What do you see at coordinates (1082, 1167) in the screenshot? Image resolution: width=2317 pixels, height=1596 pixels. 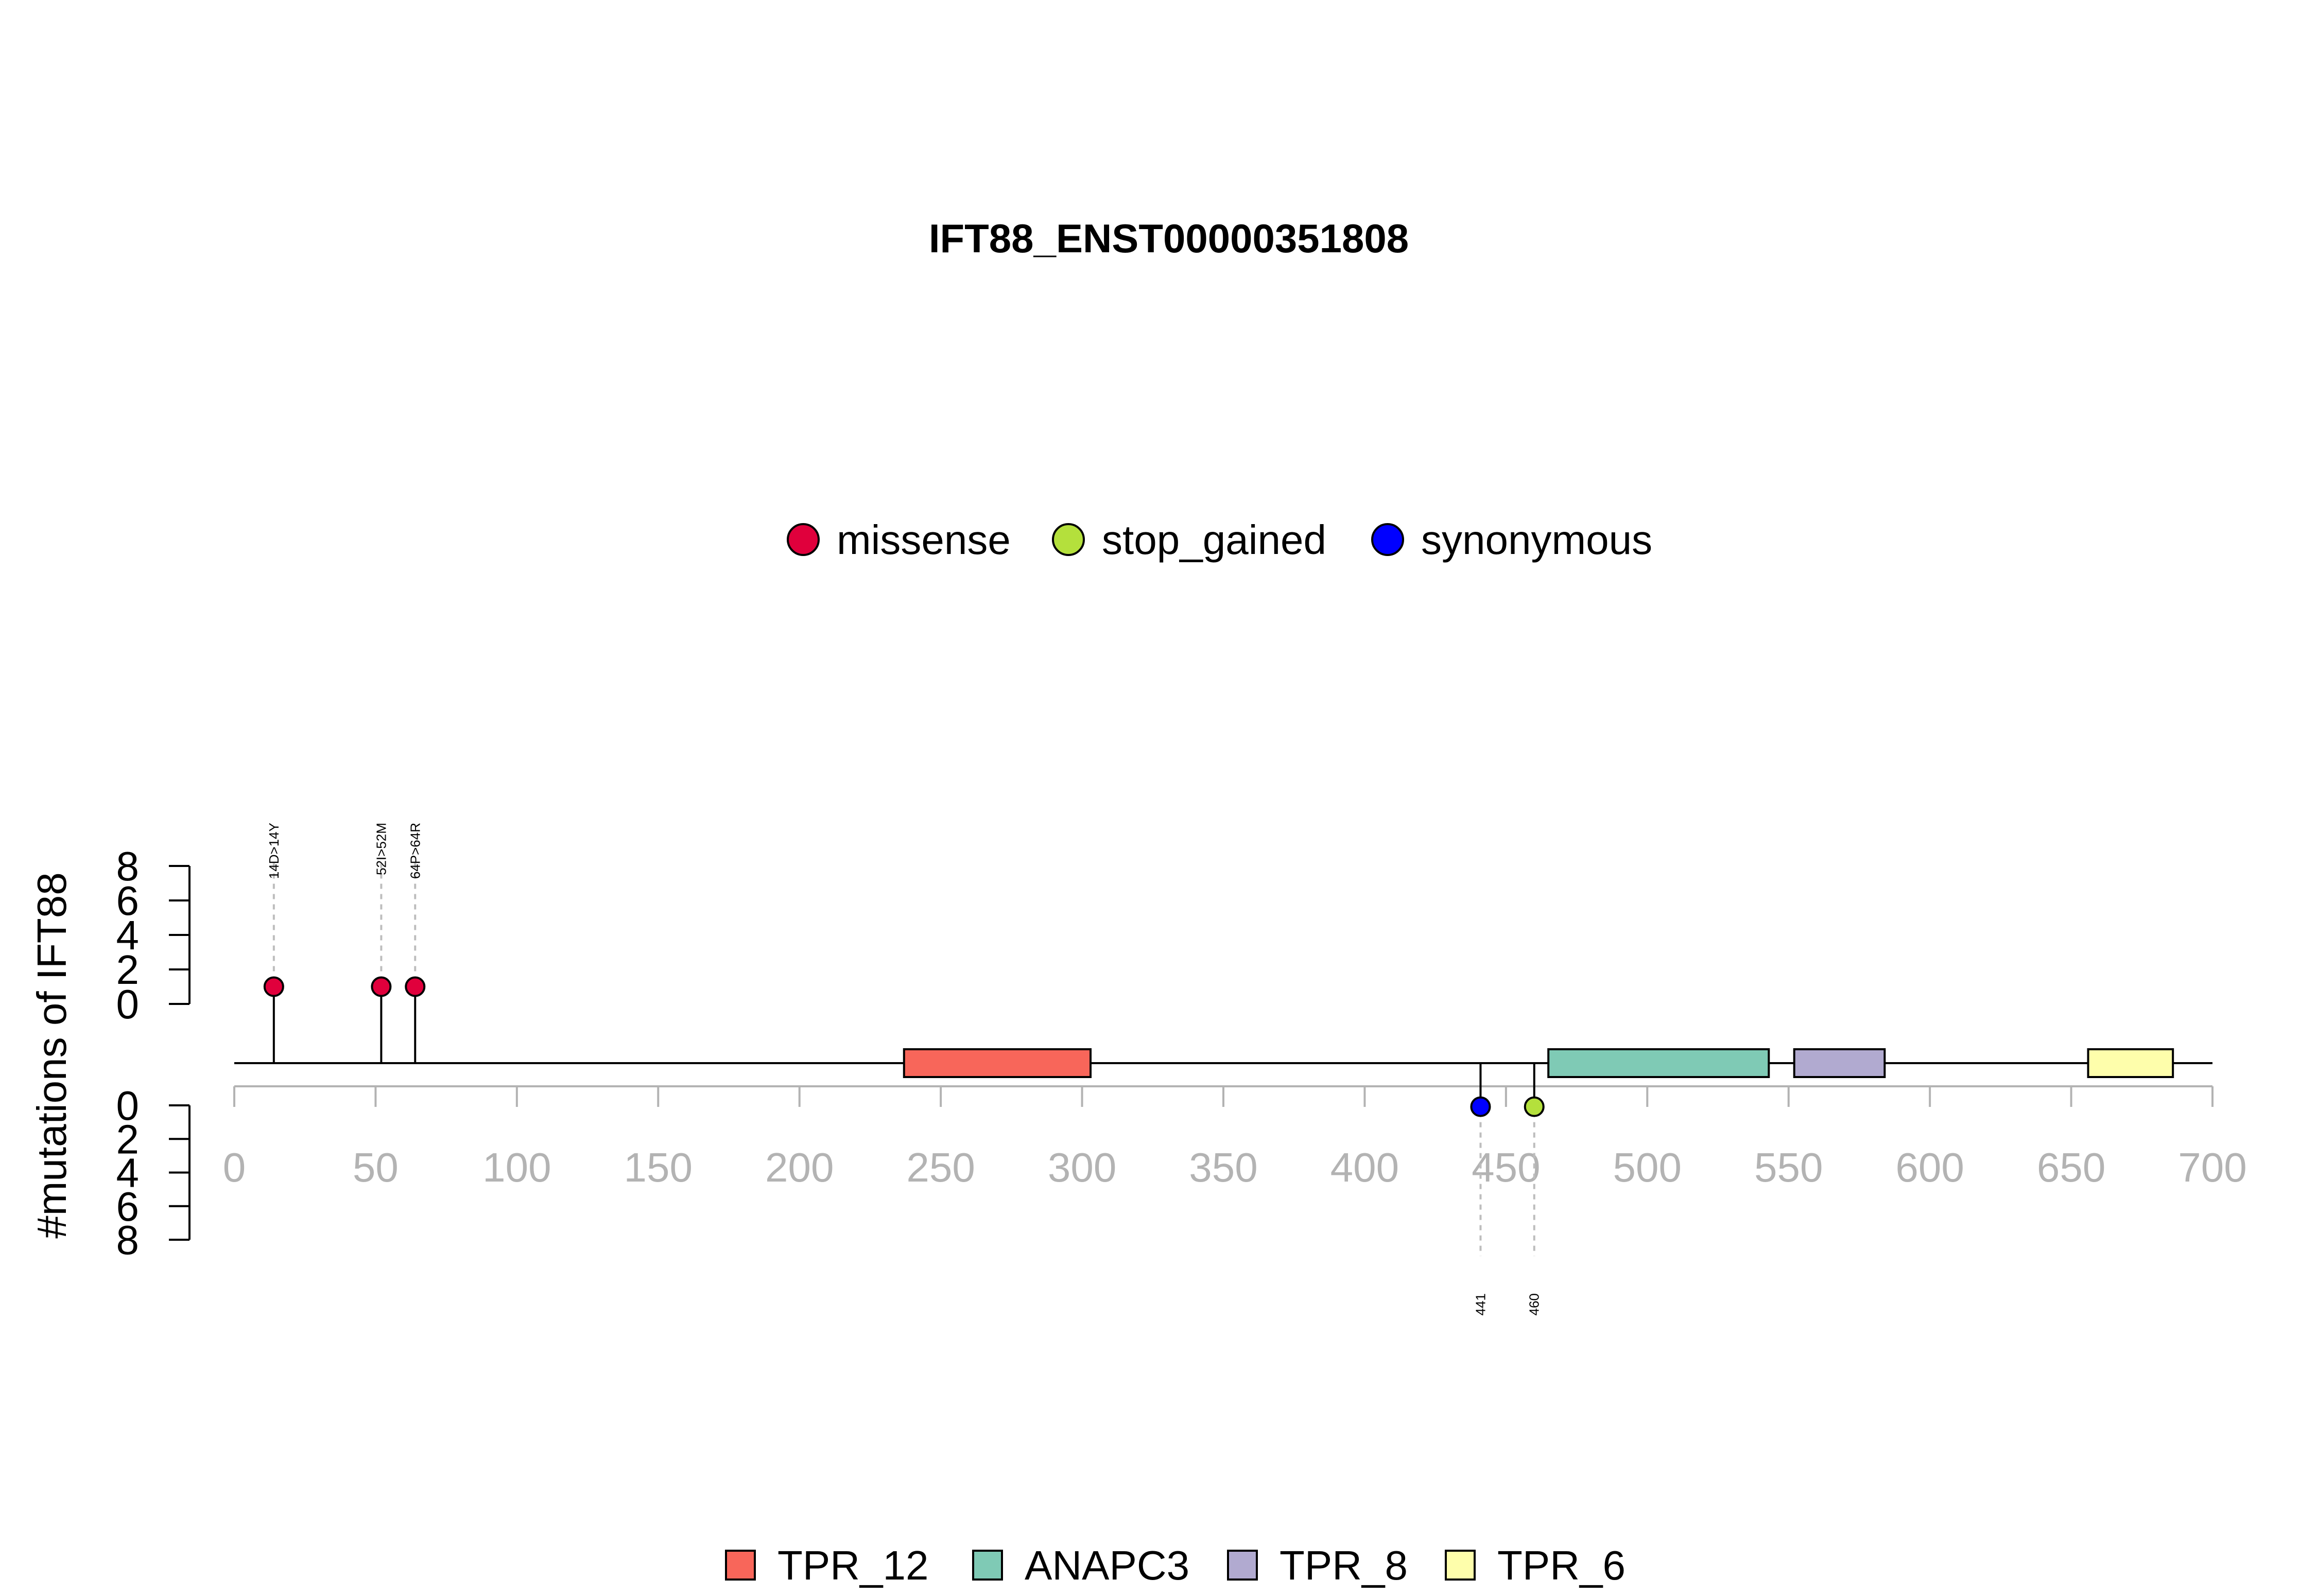 I see `x-tick-label: 300` at bounding box center [1082, 1167].